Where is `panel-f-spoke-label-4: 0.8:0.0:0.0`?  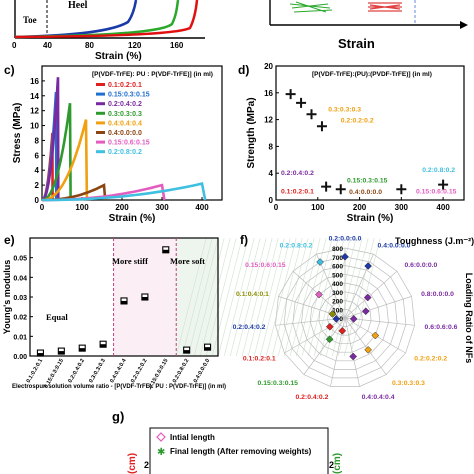 panel-f-spoke-label-4: 0.8:0.0:0.0 is located at coordinates (437, 294).